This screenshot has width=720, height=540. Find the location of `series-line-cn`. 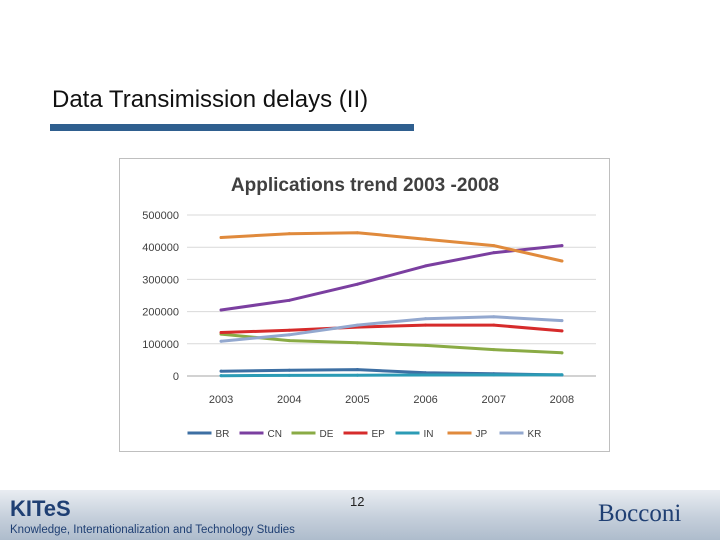

series-line-cn is located at coordinates (391, 278).